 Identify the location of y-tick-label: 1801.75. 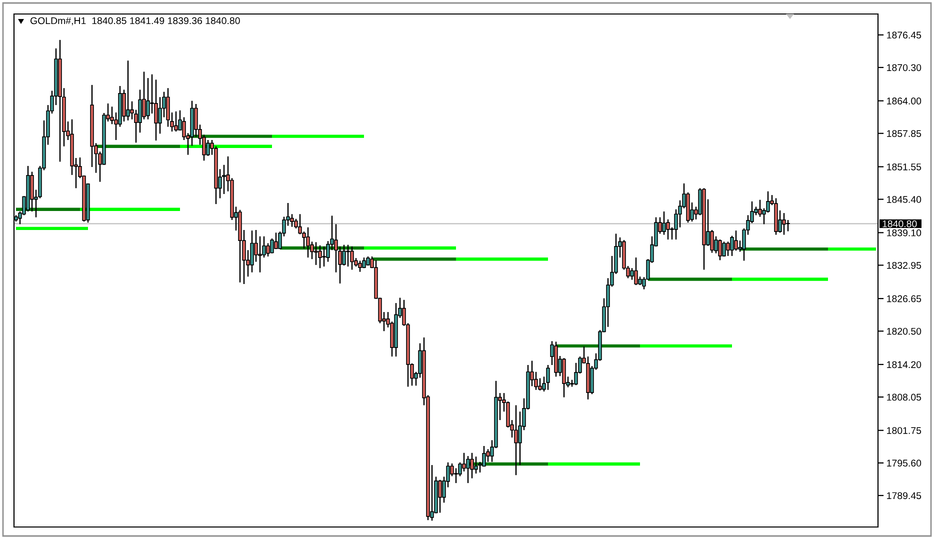
(904, 430).